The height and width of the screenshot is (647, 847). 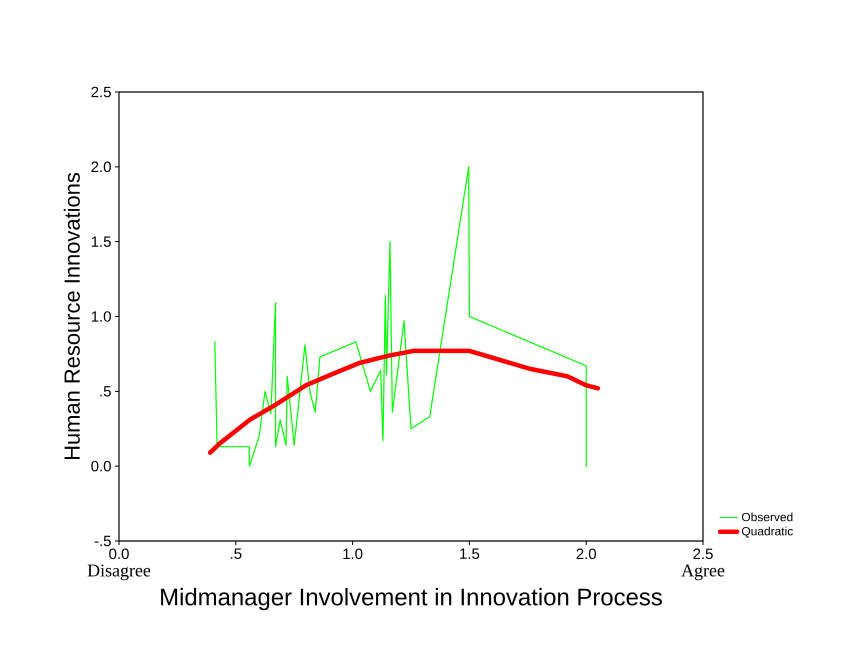 I want to click on x-tick-label: 2.5, so click(x=703, y=554).